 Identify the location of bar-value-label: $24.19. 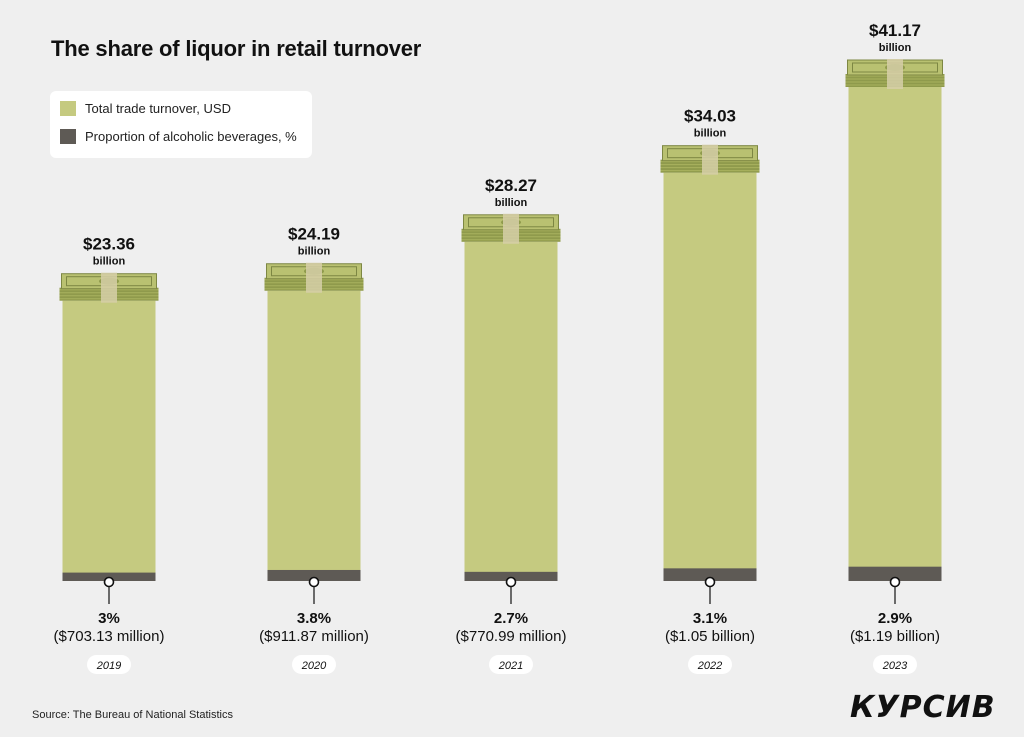
(314, 234).